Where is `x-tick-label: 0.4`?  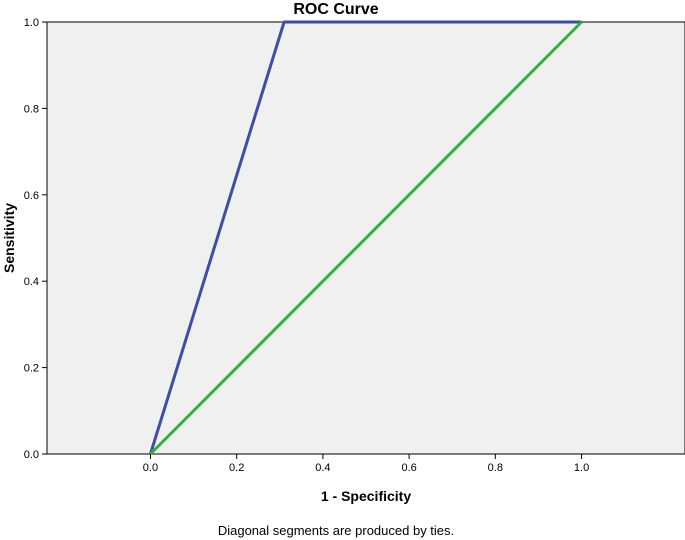
x-tick-label: 0.4 is located at coordinates (322, 468).